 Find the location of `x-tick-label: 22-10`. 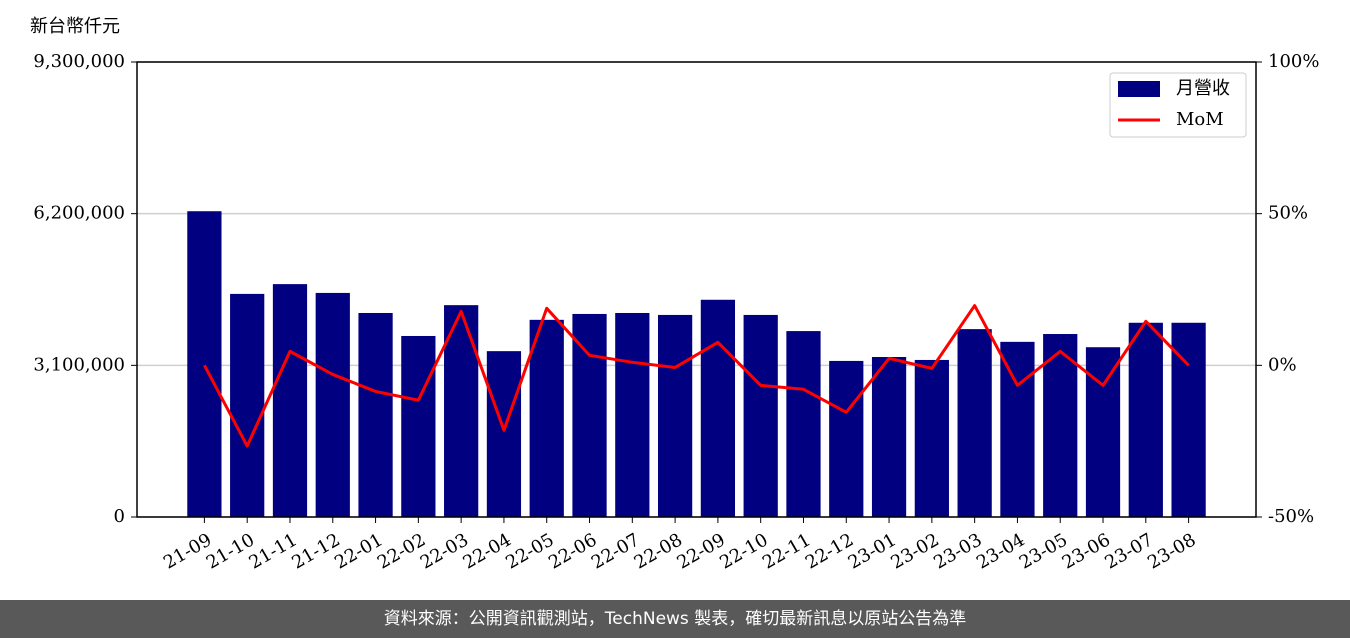

x-tick-label: 22-10 is located at coordinates (743, 551).